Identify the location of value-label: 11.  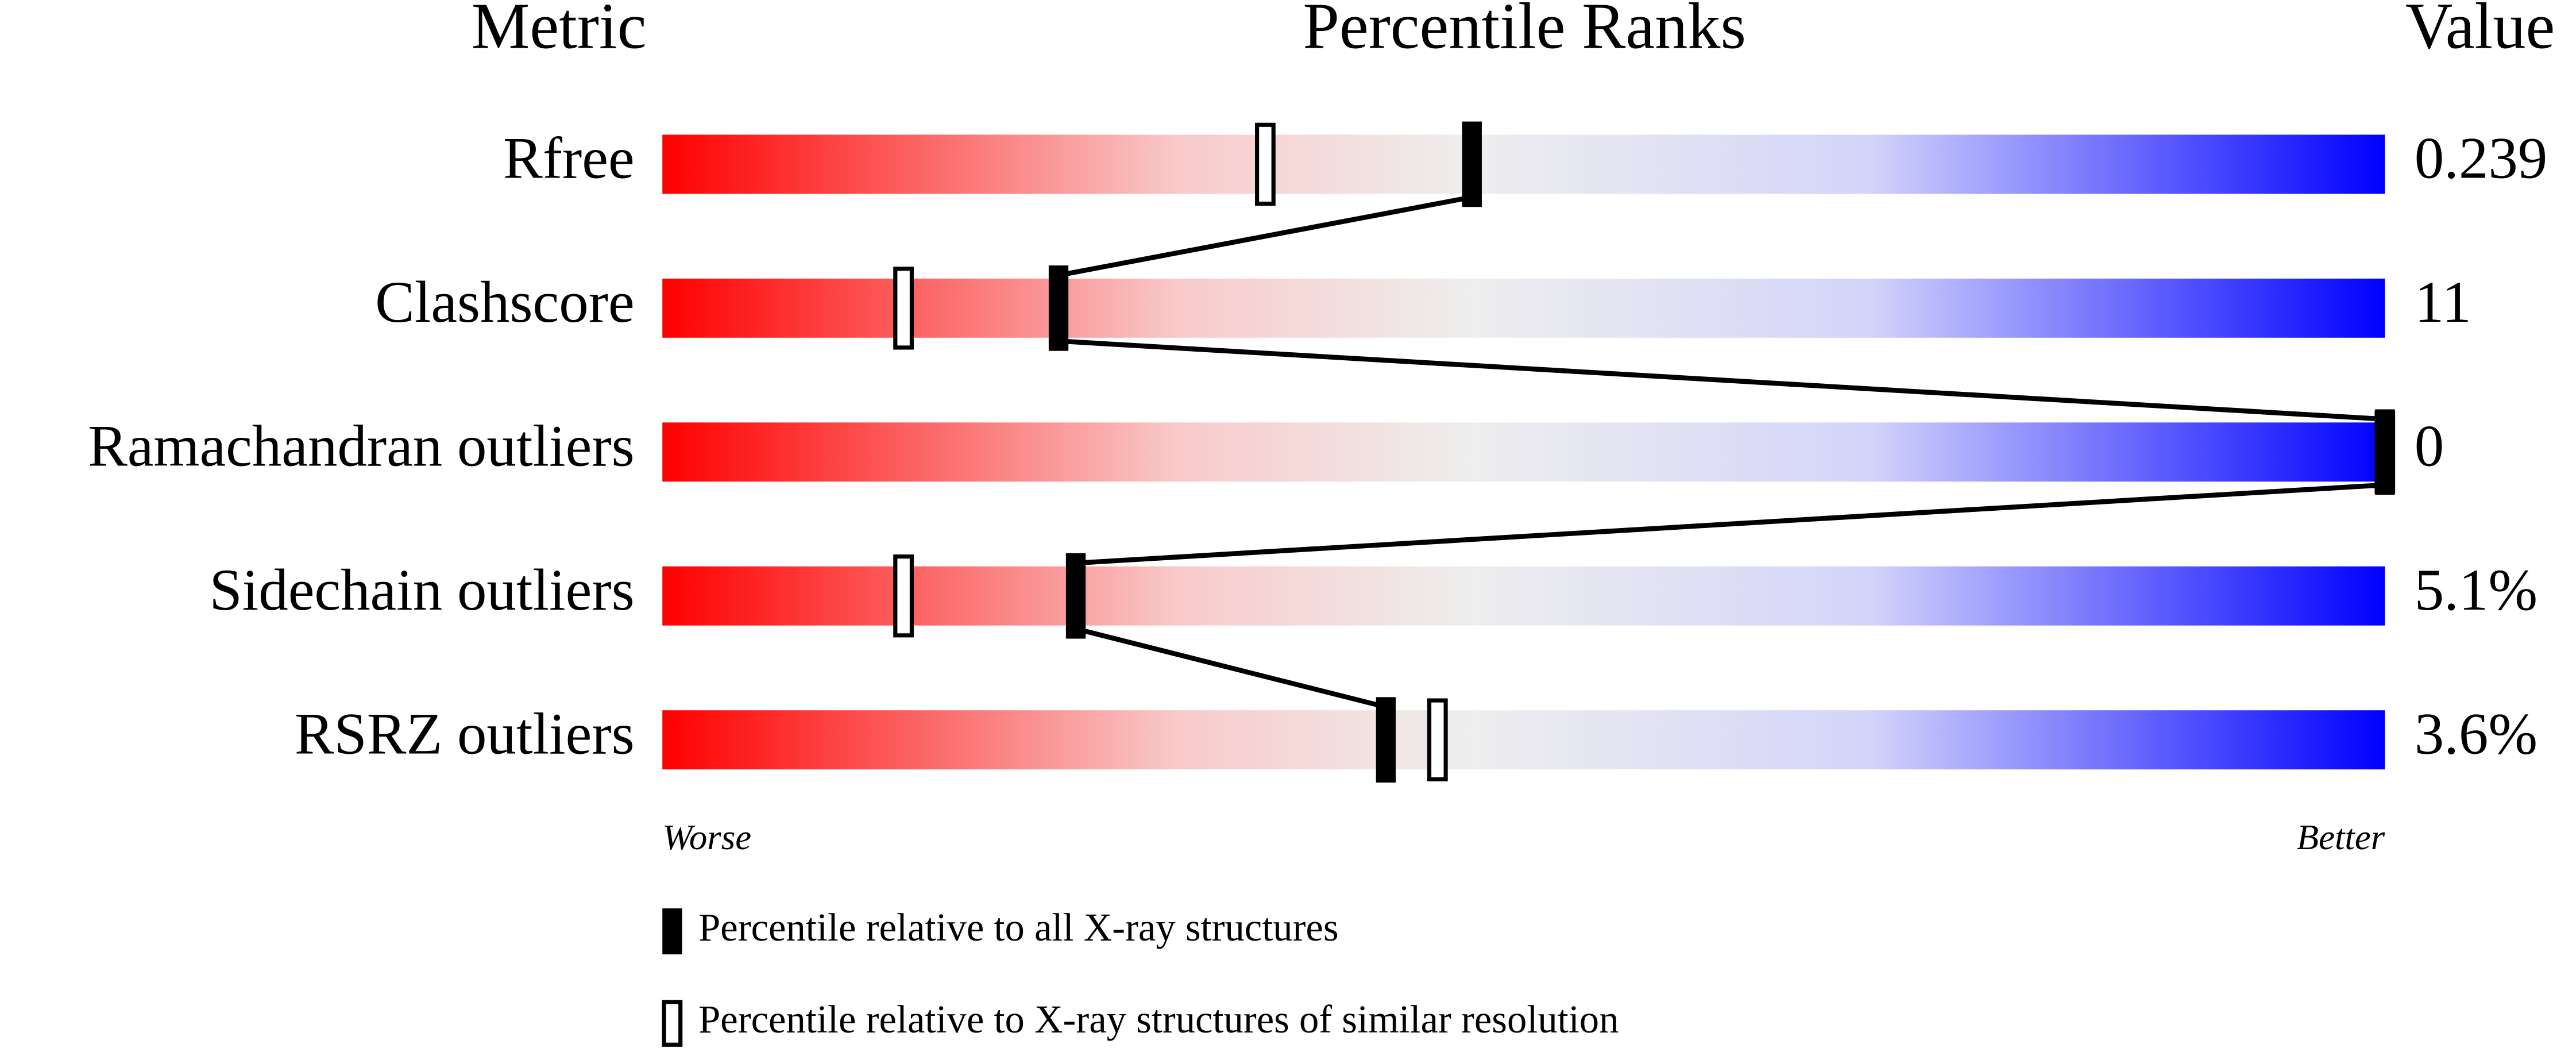
(2443, 302).